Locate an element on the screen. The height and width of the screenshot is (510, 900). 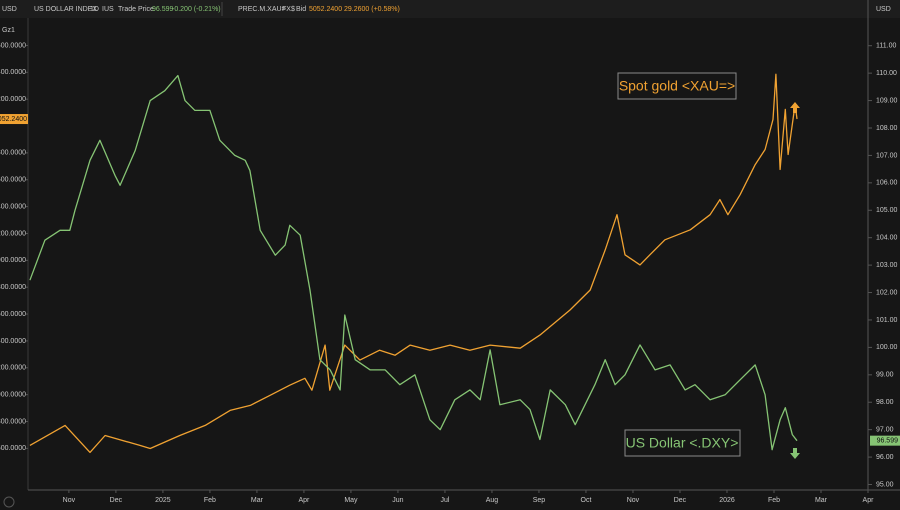
y-tick-label: 3600.0000 is located at coordinates (13, 314).